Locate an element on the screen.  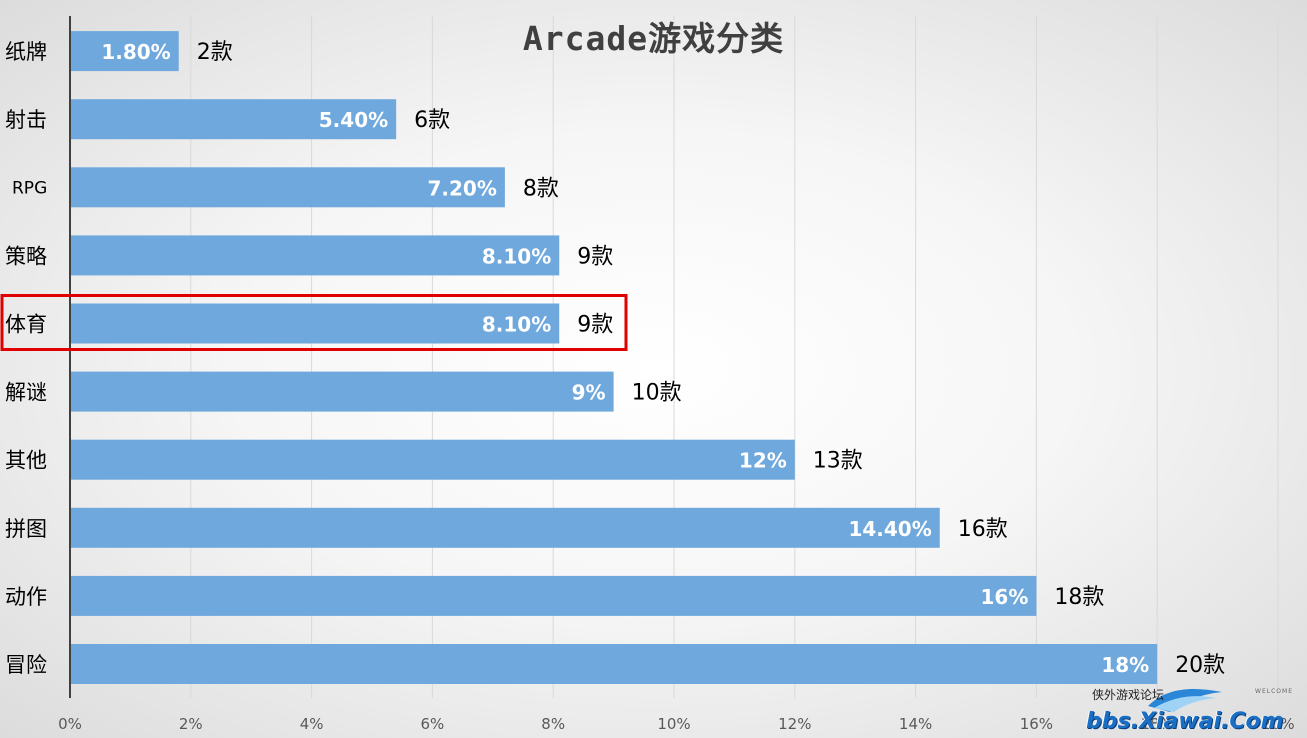
watermark-url: bbs.Xiawai.Com is located at coordinates (1185, 721).